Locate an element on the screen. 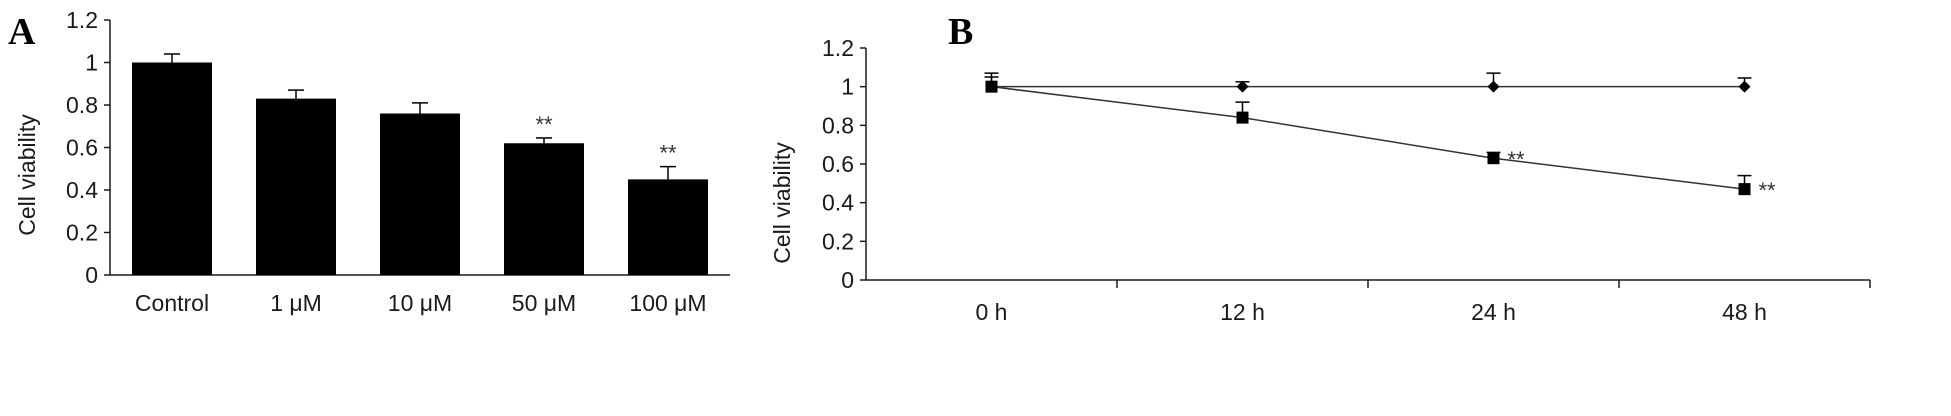  panel-a-y-tick-label: 0.6 is located at coordinates (82, 148).